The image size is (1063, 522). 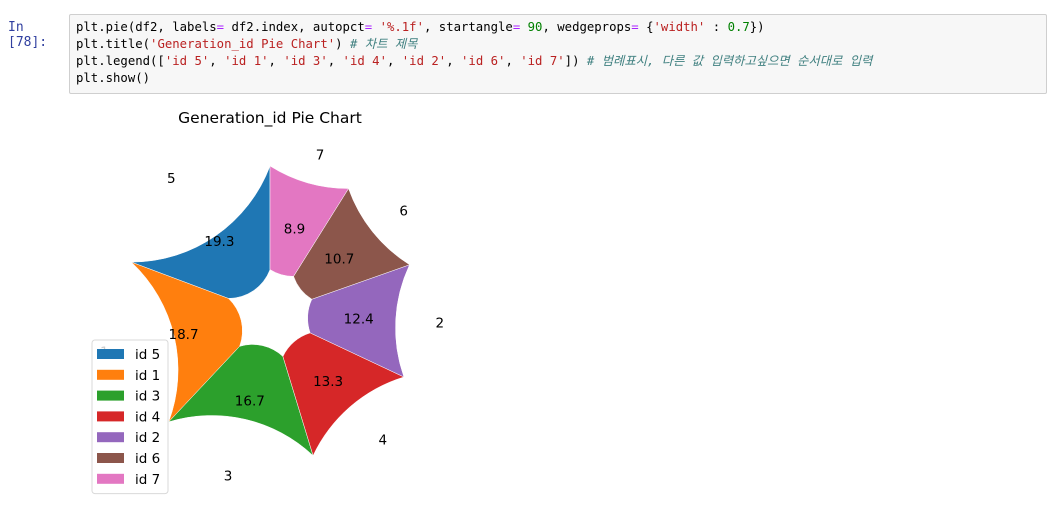 What do you see at coordinates (382, 440) in the screenshot?
I see `wedge-category-label: 4` at bounding box center [382, 440].